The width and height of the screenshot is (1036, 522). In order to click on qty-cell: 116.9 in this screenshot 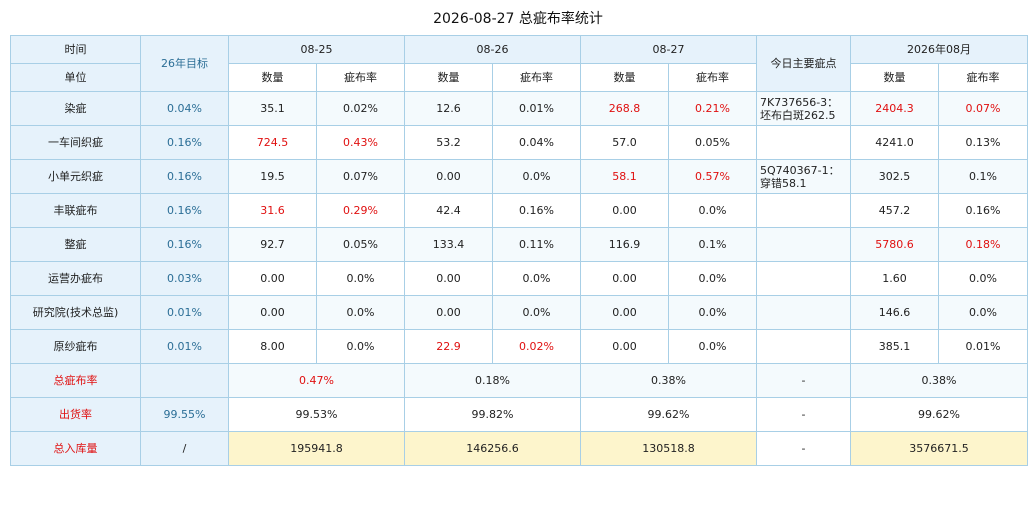, I will do `click(624, 244)`.